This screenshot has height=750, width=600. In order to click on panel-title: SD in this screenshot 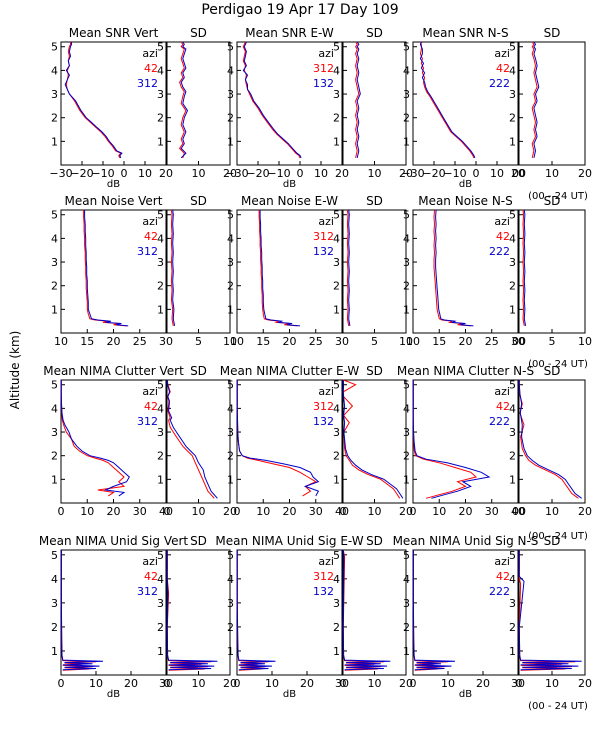, I will do `click(374, 541)`.